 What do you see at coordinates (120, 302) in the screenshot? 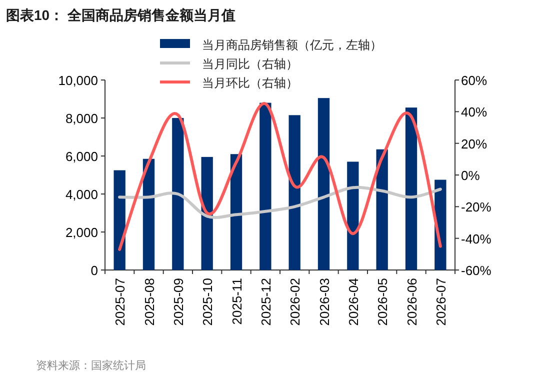
I see `x-tick-label: 2025-07` at bounding box center [120, 302].